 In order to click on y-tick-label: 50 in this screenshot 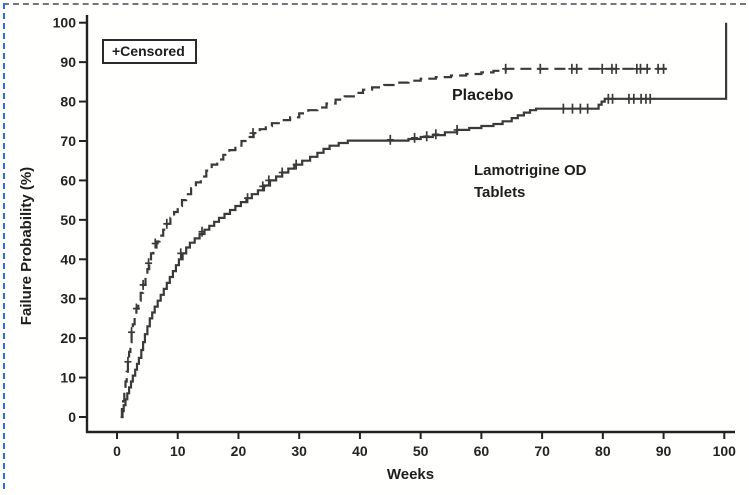, I will do `click(68, 220)`.